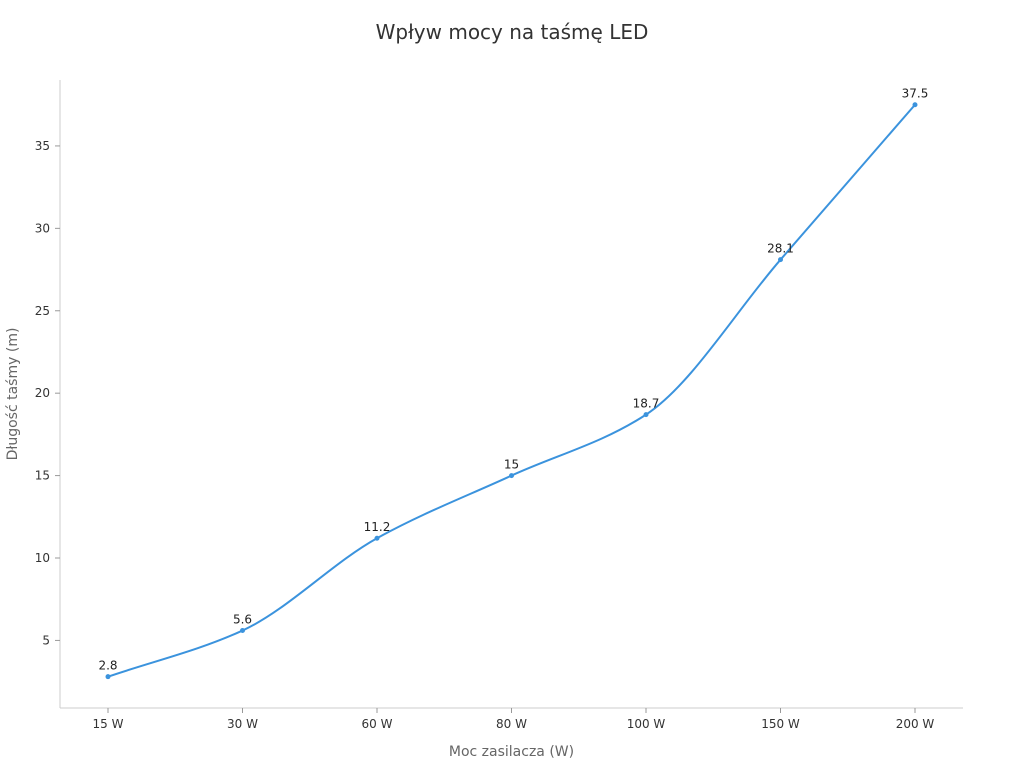 Image resolution: width=1024 pixels, height=768 pixels. What do you see at coordinates (13, 394) in the screenshot?
I see `y-axis-title: Długość taśmy (m)` at bounding box center [13, 394].